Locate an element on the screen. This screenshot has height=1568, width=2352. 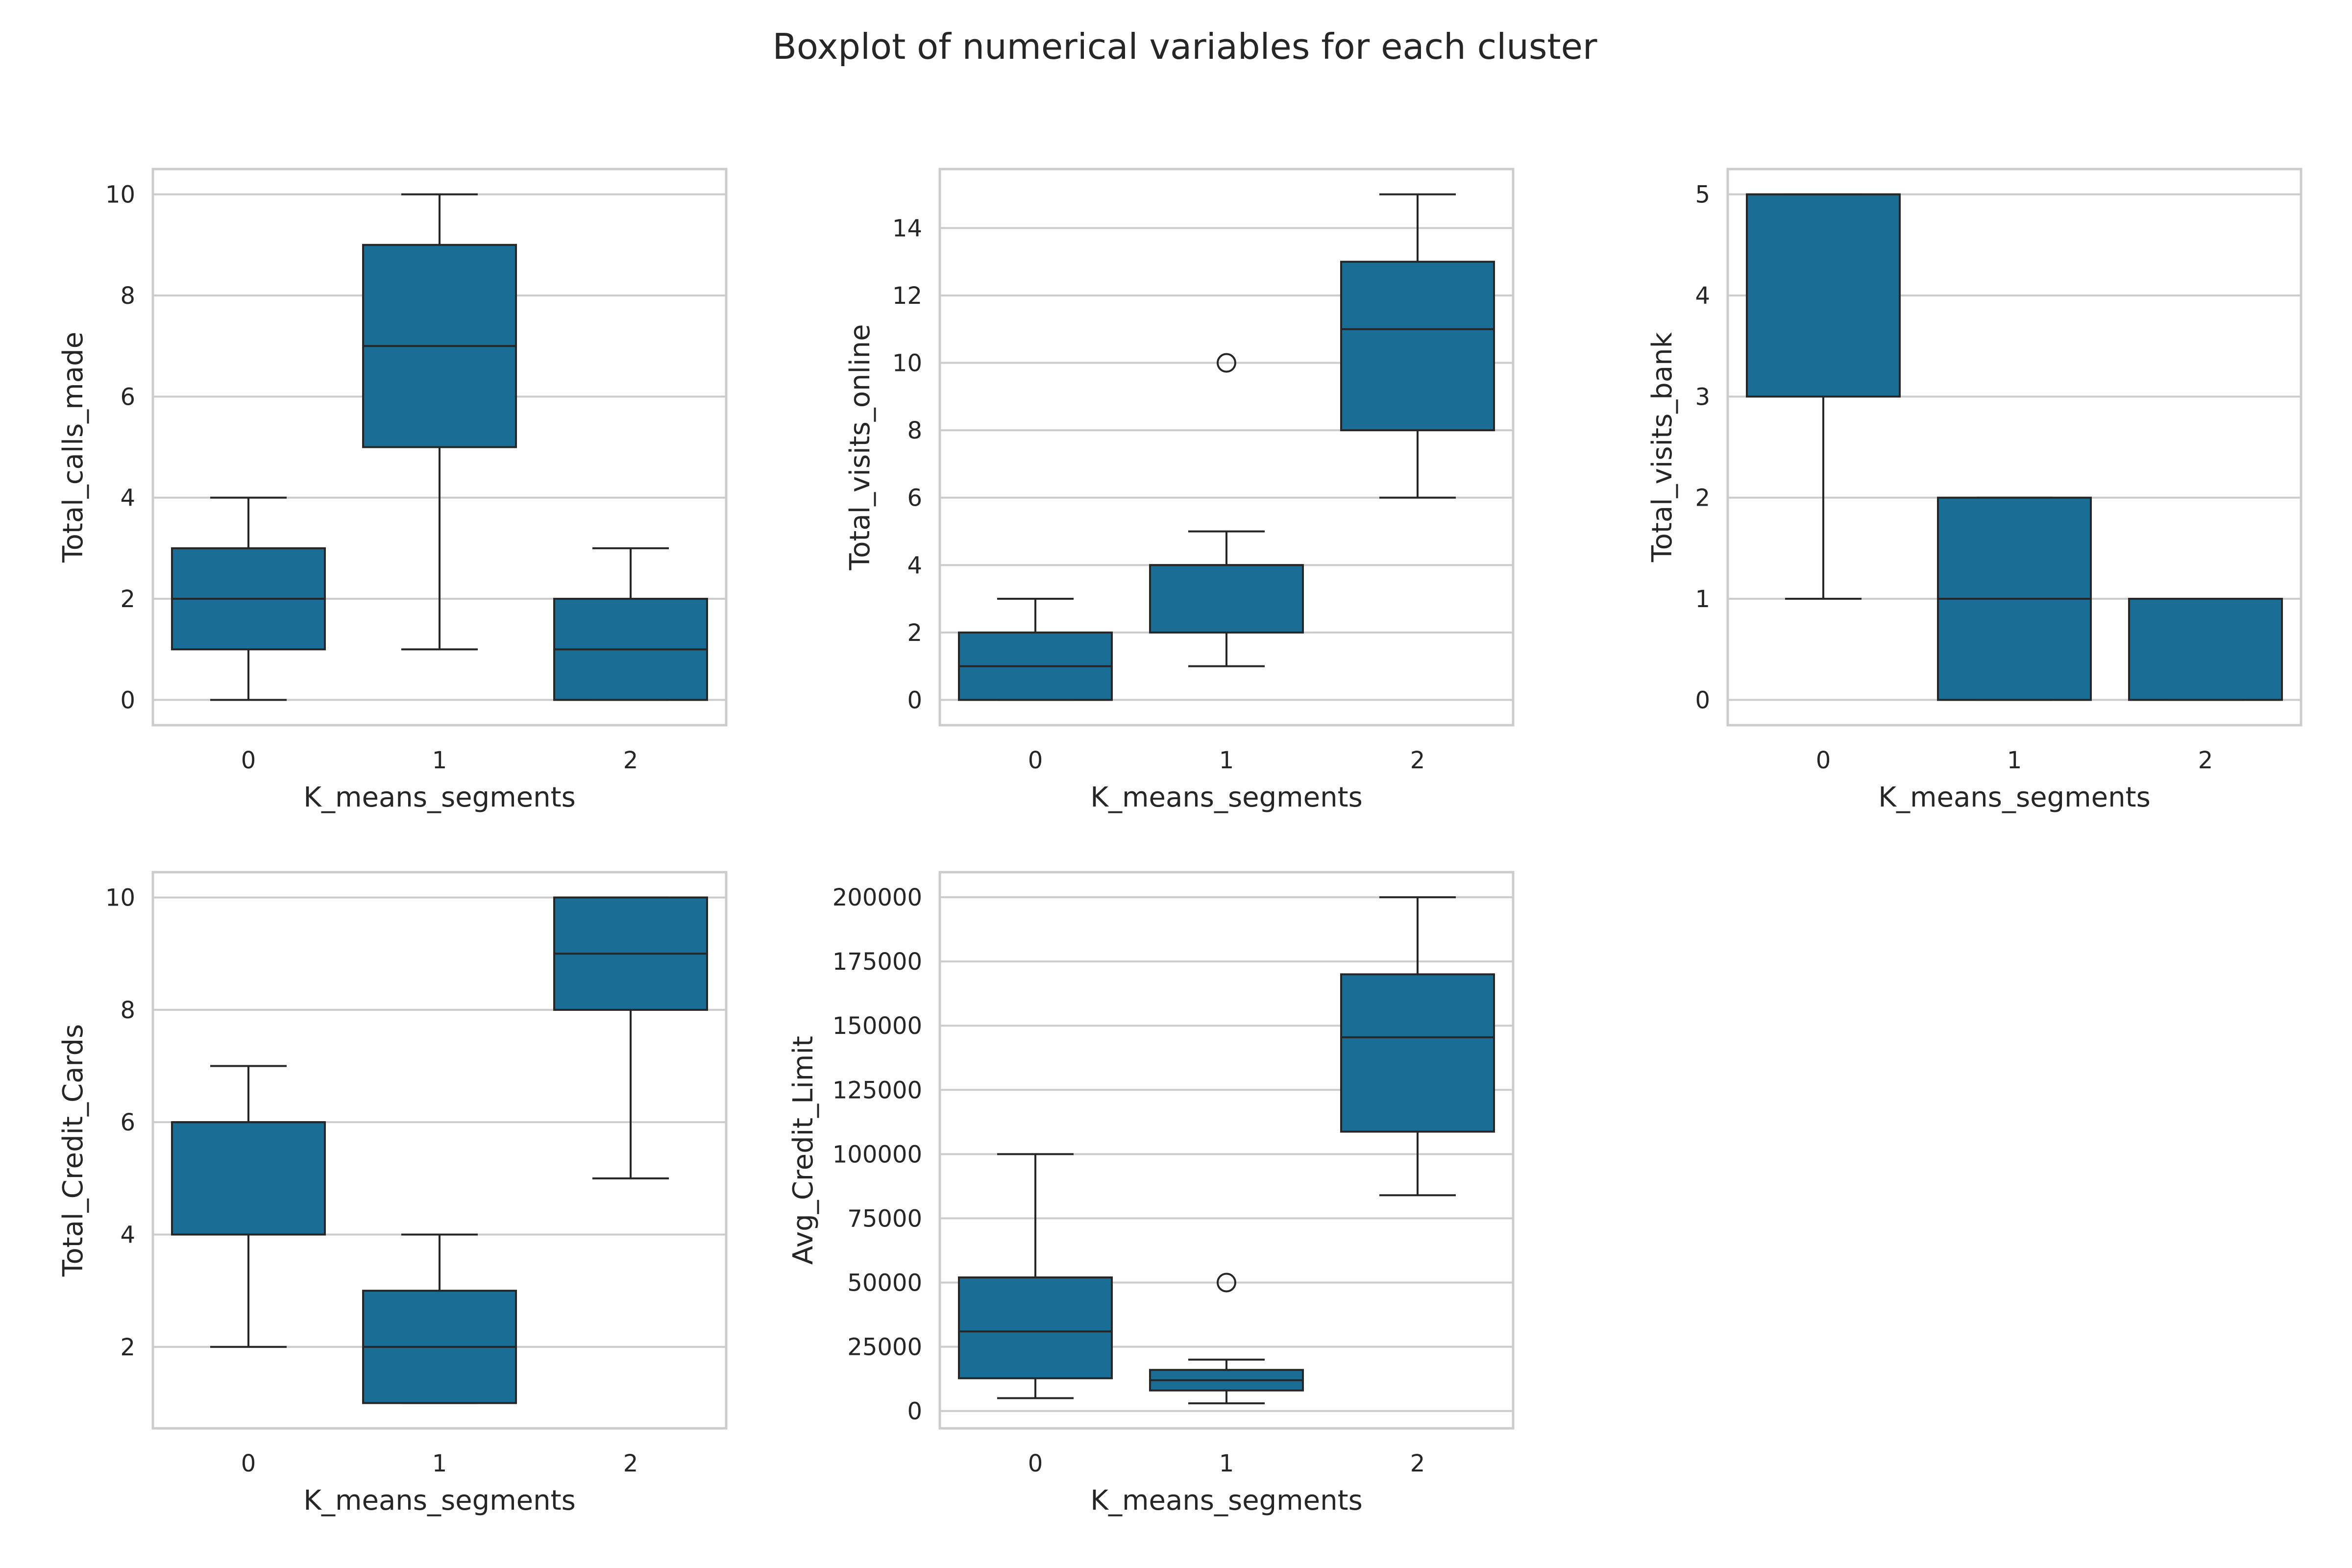
y-tick-label: 100000 is located at coordinates (877, 1154).